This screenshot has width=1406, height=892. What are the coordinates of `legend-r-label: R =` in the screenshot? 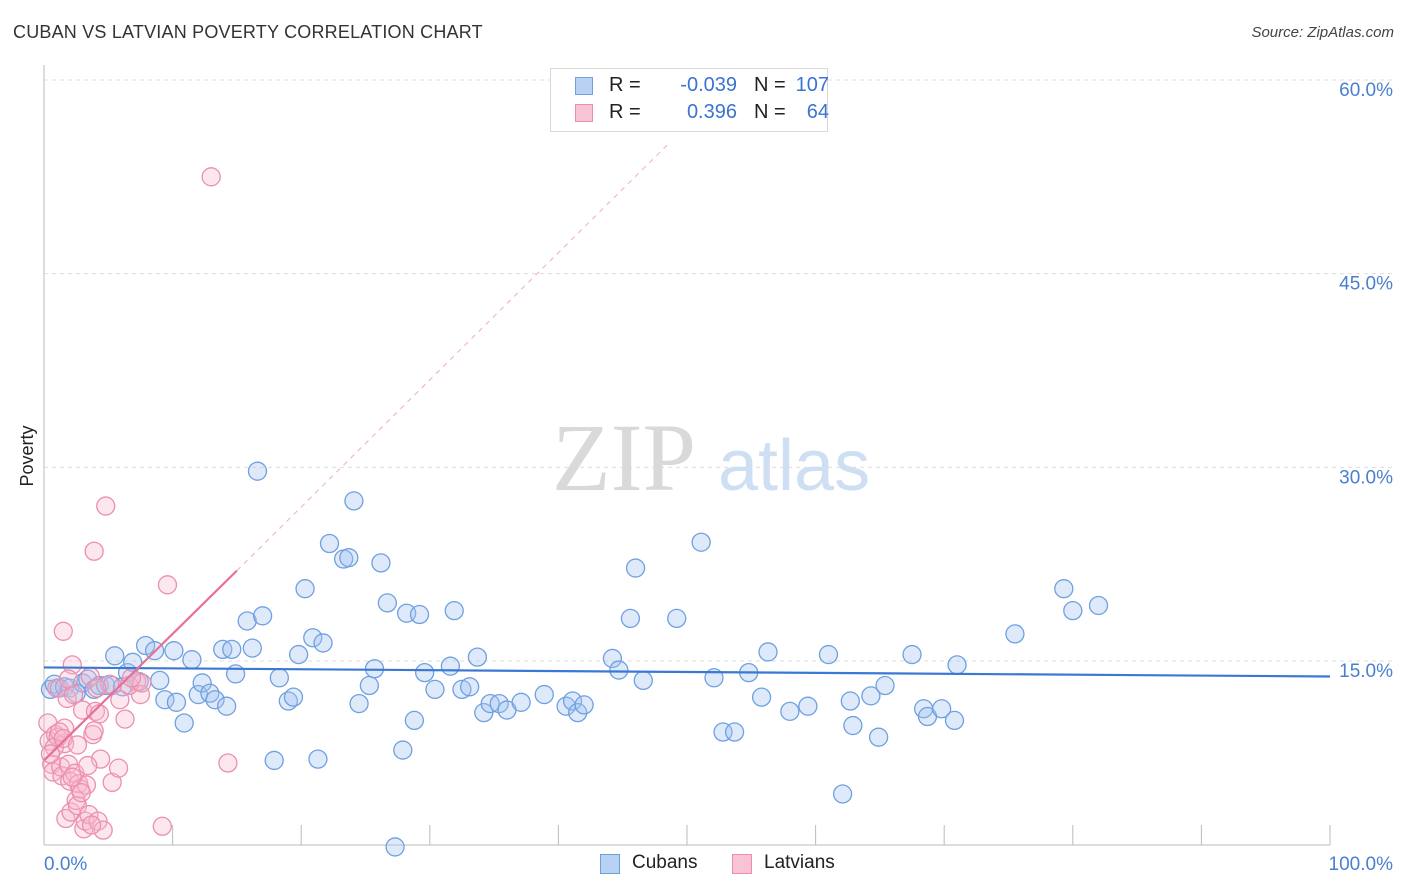 It's located at (625, 85).